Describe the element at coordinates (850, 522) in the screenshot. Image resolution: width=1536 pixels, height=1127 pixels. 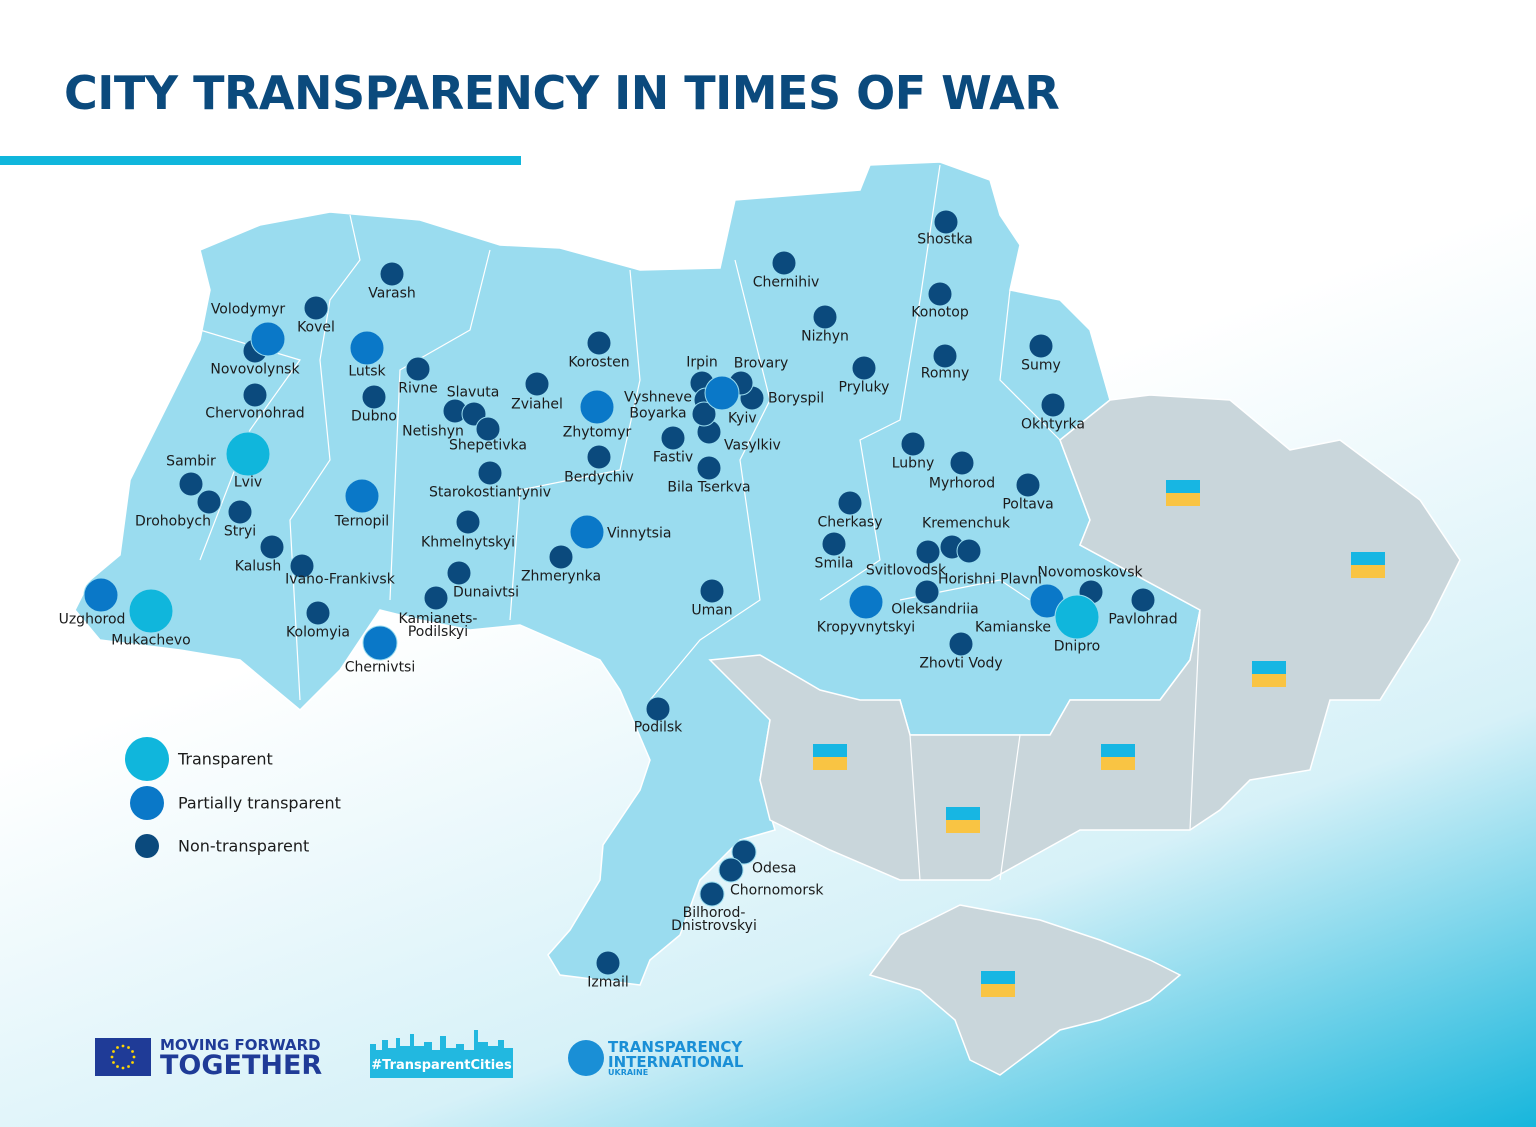
I see `city-label-cherkasy: Cherkasy` at that location.